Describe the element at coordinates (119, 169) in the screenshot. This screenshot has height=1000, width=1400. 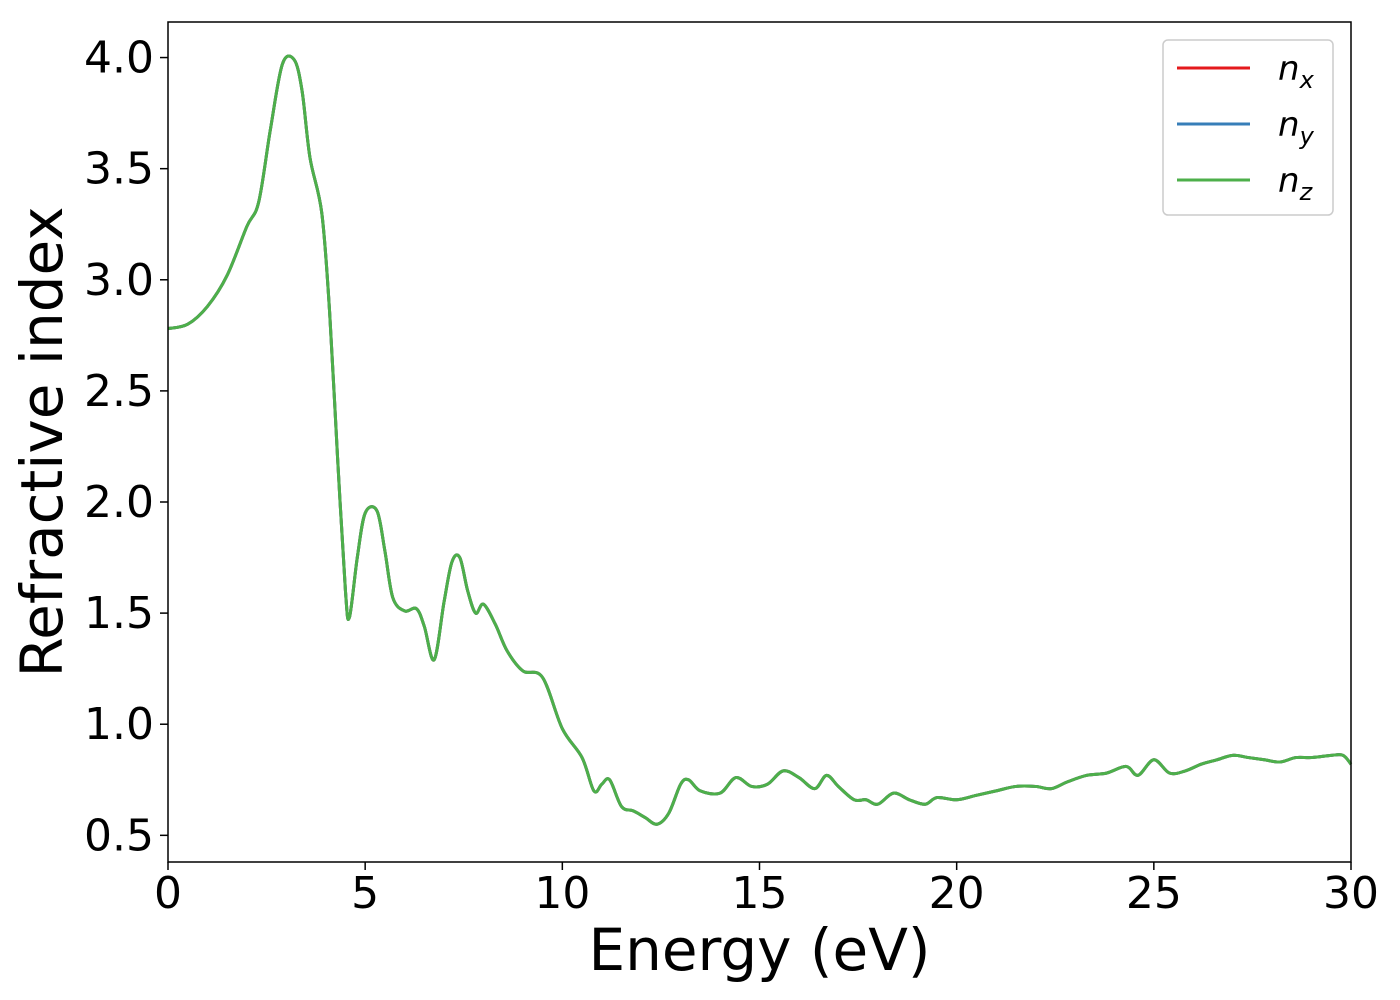
I see `y-tick-label: 3.5` at that location.